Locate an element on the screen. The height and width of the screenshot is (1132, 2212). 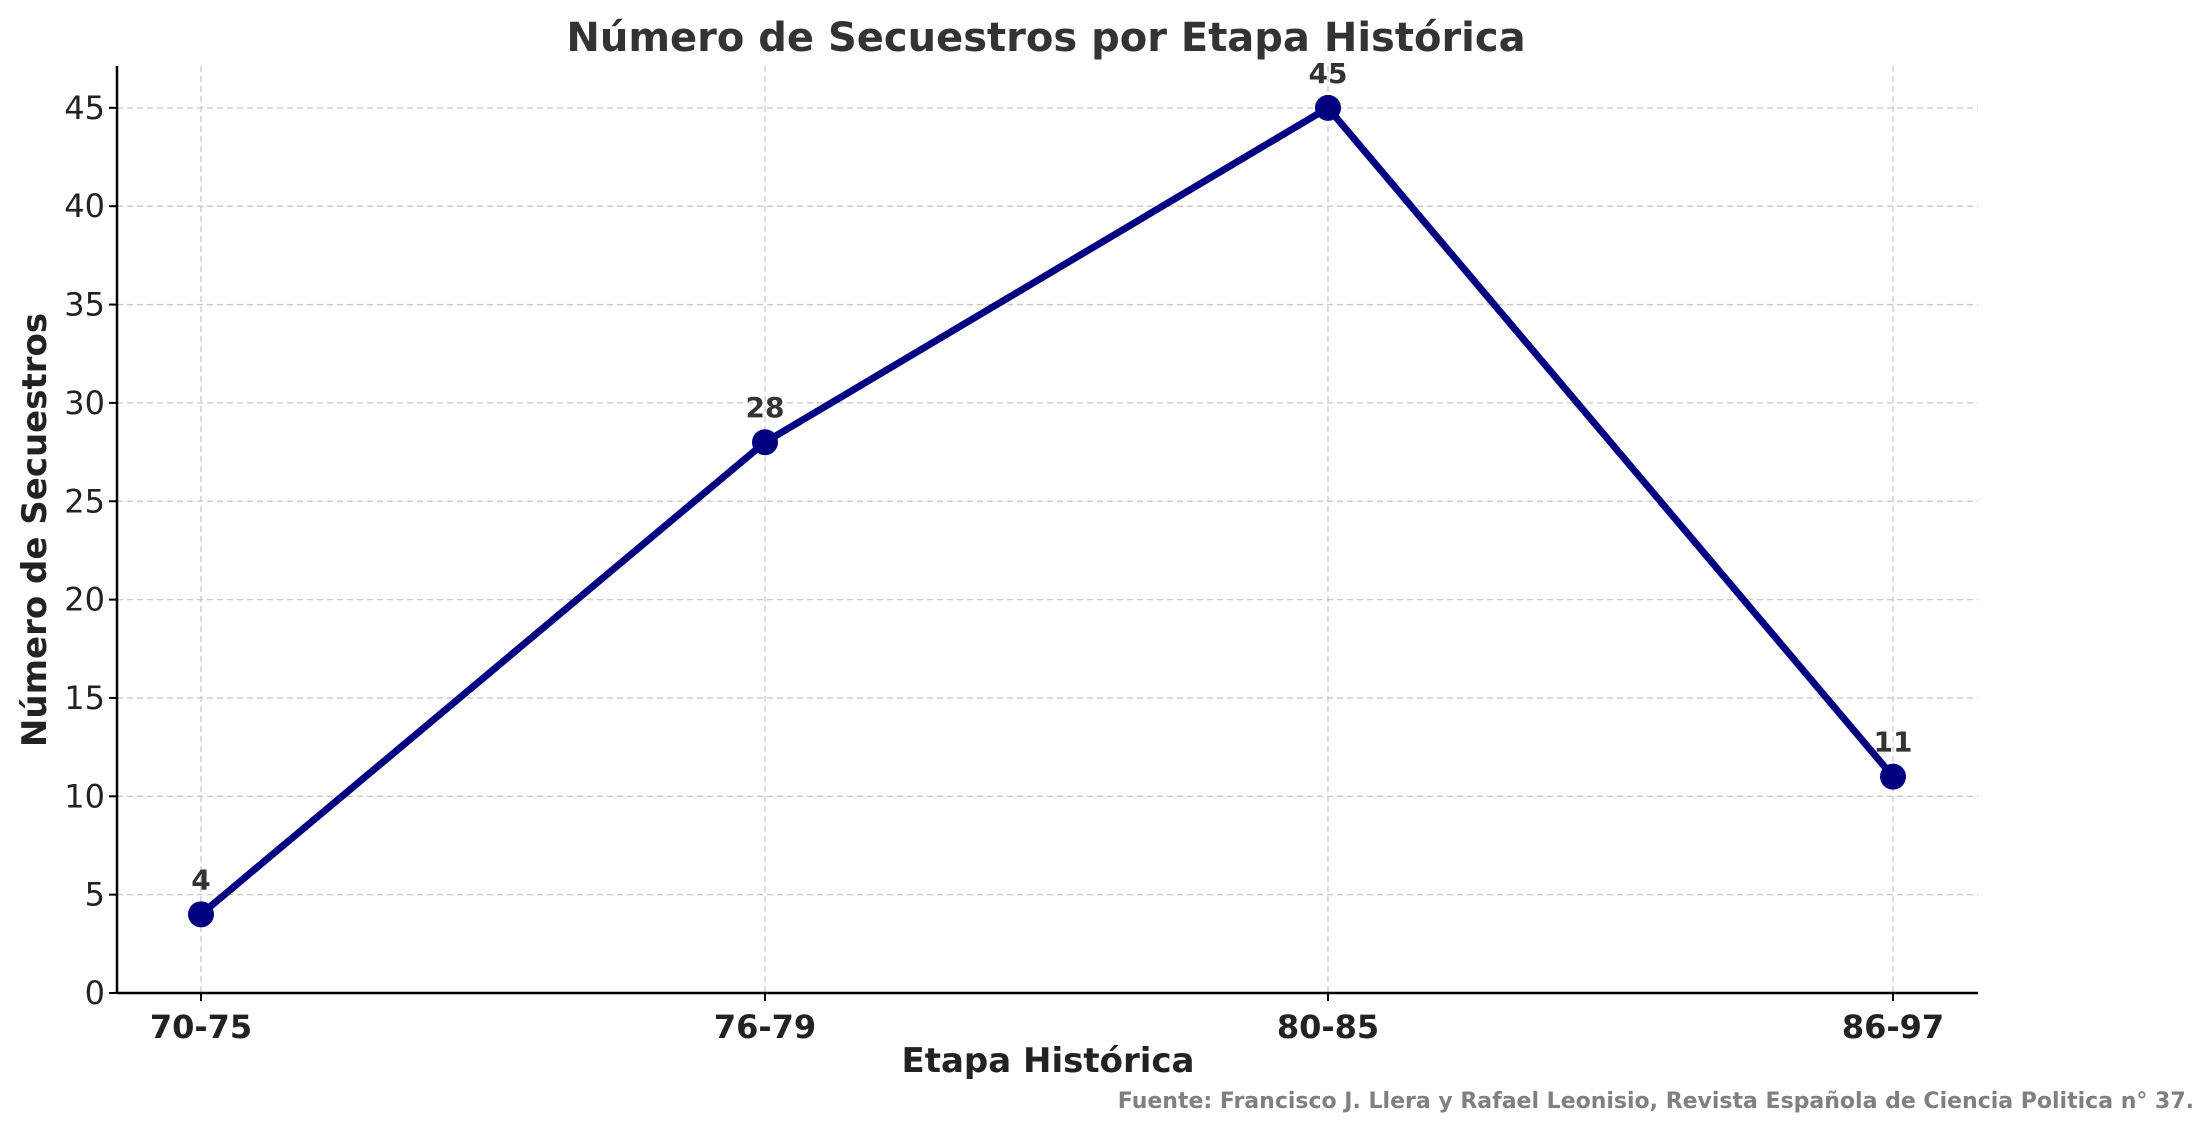
y-tick-label: 15 is located at coordinates (84, 698).